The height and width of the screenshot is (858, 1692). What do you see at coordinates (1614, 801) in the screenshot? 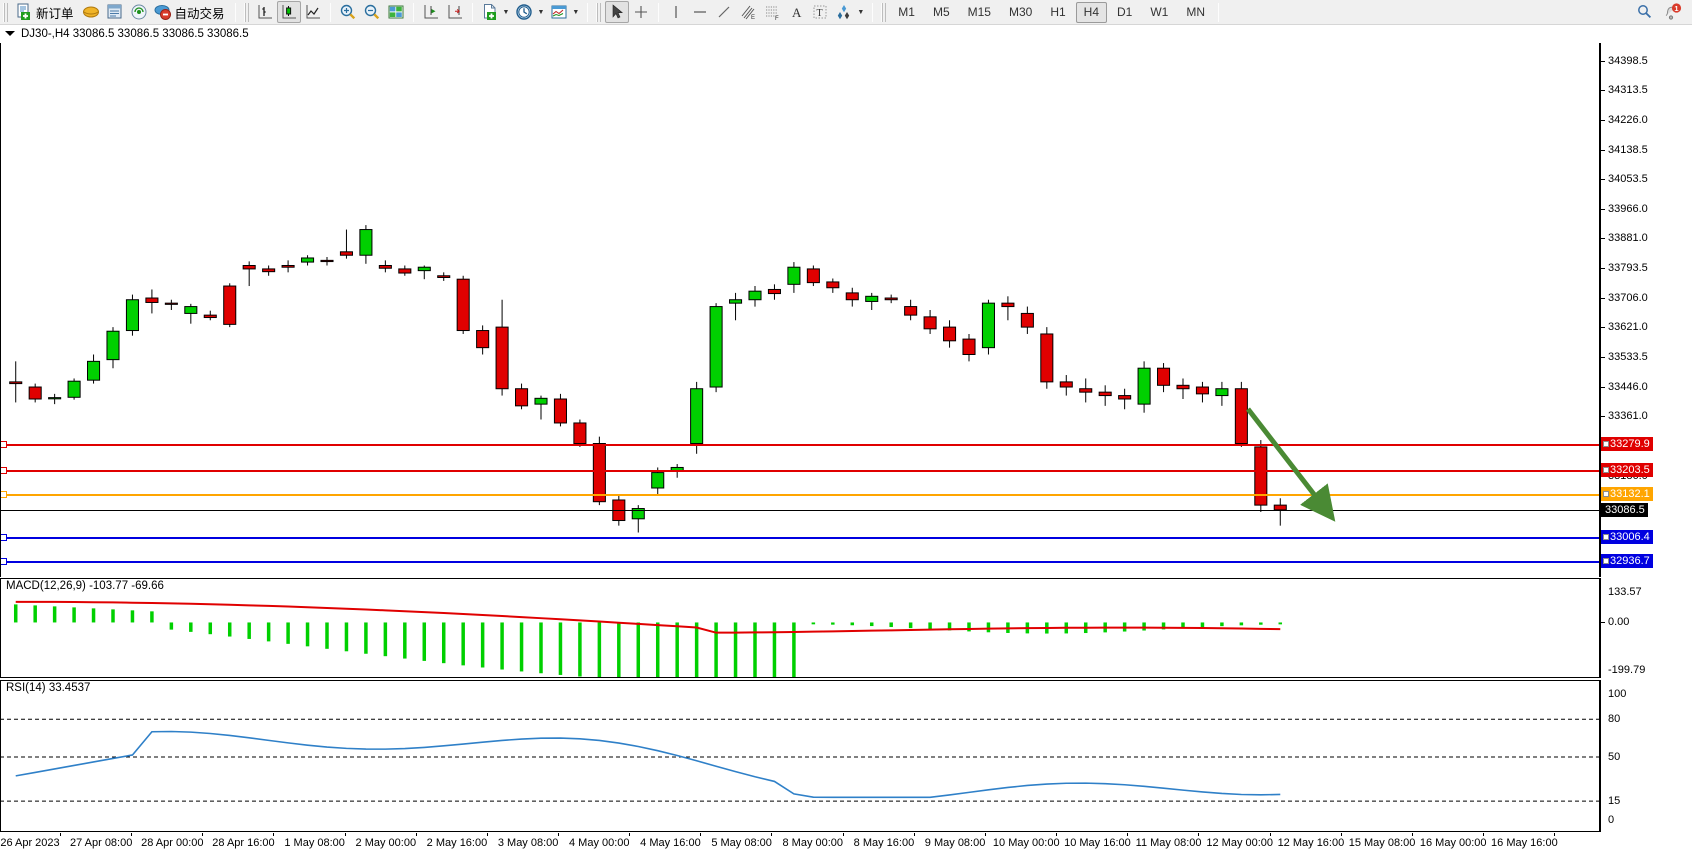
I see `rsi-tick-label: 15` at bounding box center [1614, 801].